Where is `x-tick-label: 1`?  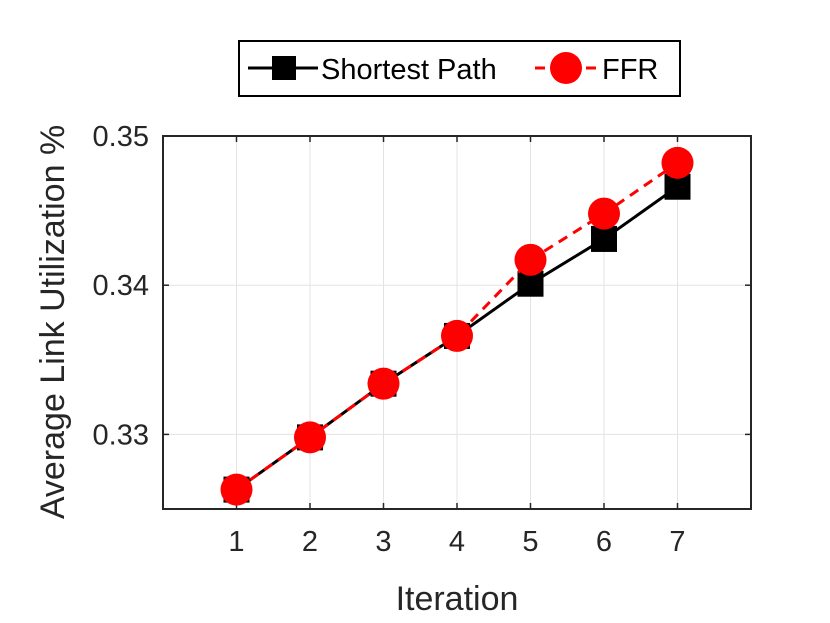
x-tick-label: 1 is located at coordinates (236, 542).